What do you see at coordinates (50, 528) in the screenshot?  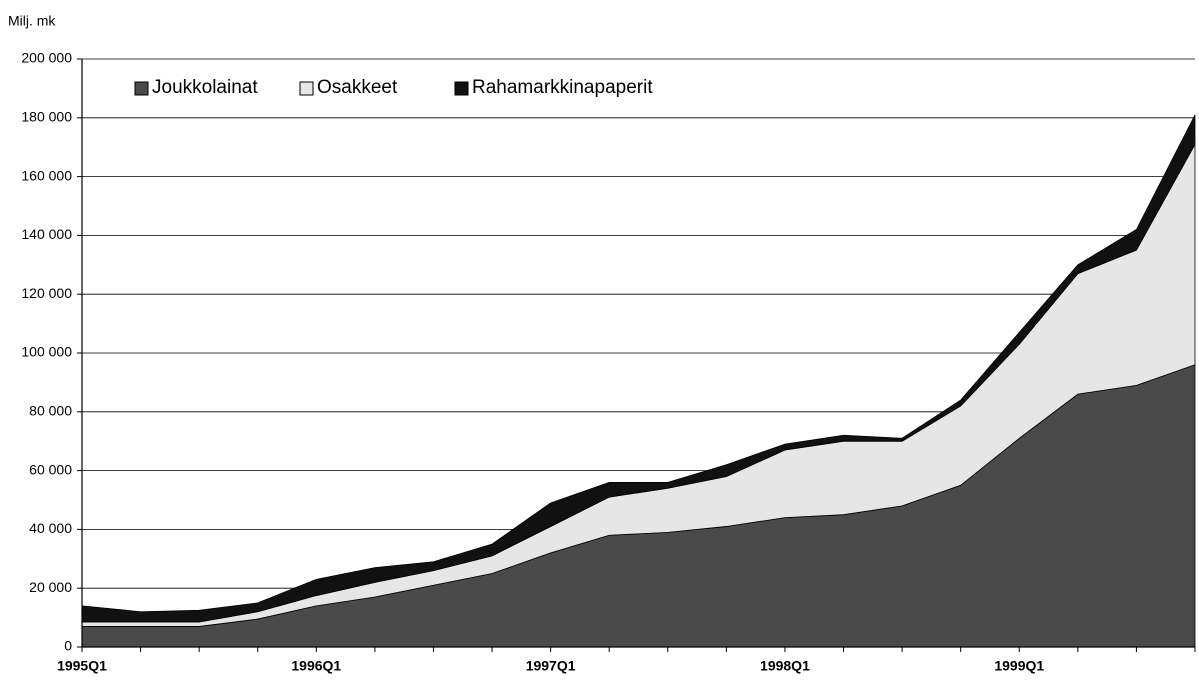 I see `y-tick-label: 40 000` at bounding box center [50, 528].